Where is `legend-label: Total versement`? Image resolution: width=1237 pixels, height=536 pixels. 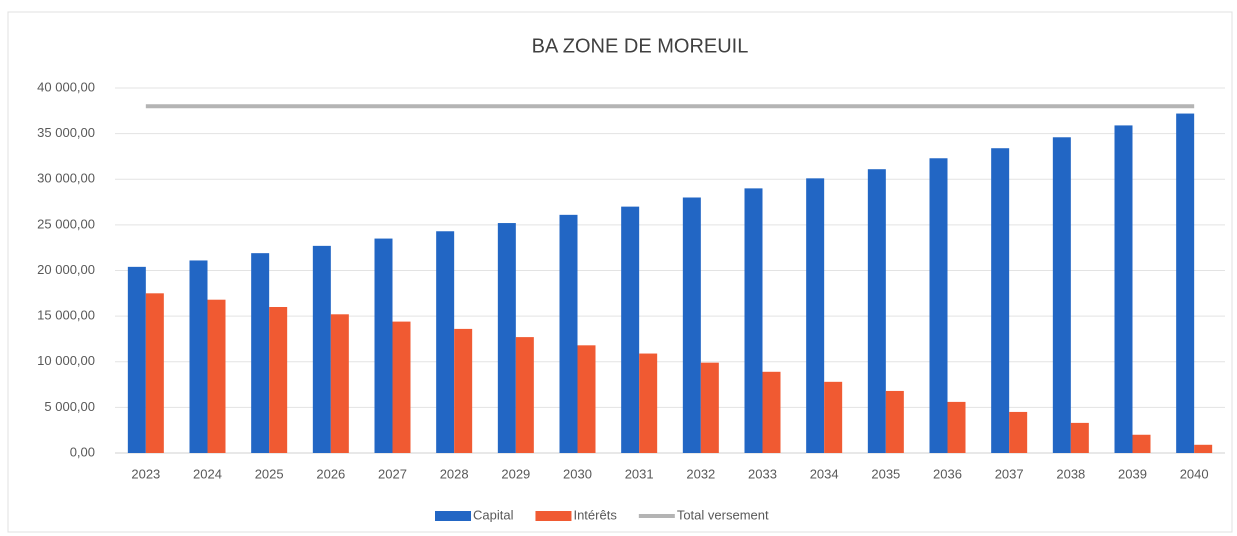
legend-label: Total versement is located at coordinates (723, 514).